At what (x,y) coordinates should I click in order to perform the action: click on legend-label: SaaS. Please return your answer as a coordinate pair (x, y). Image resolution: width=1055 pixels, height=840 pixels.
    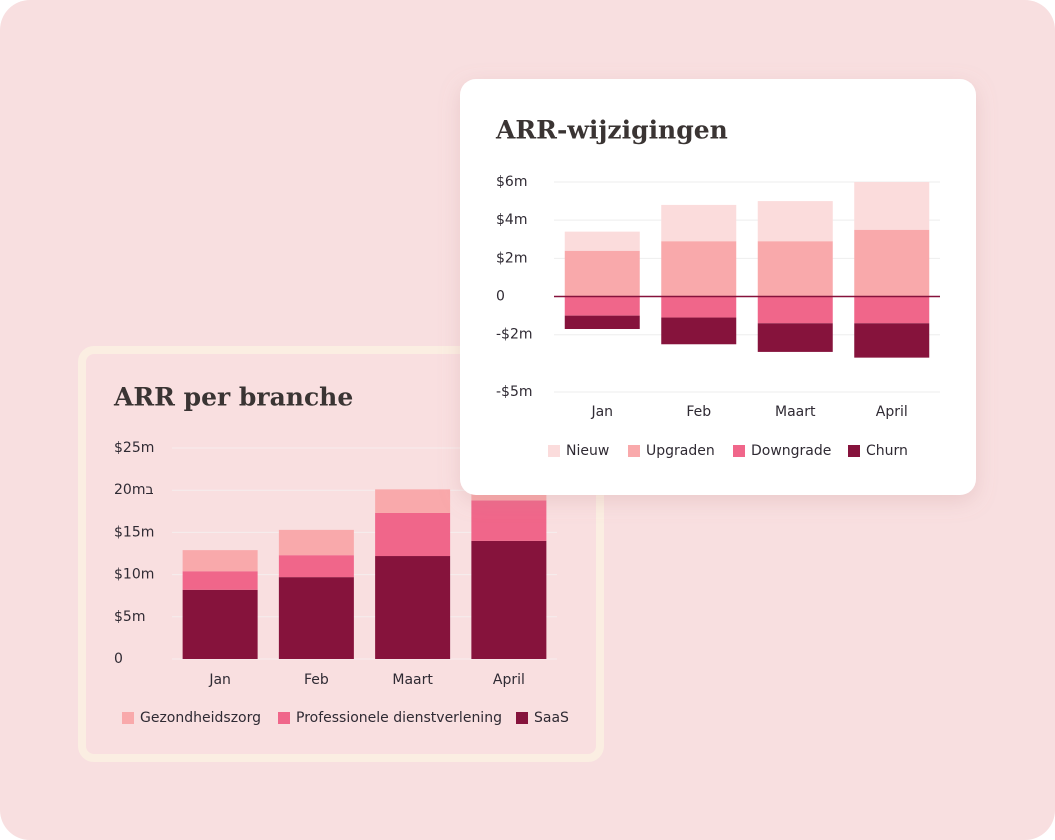
    Looking at the image, I should click on (551, 718).